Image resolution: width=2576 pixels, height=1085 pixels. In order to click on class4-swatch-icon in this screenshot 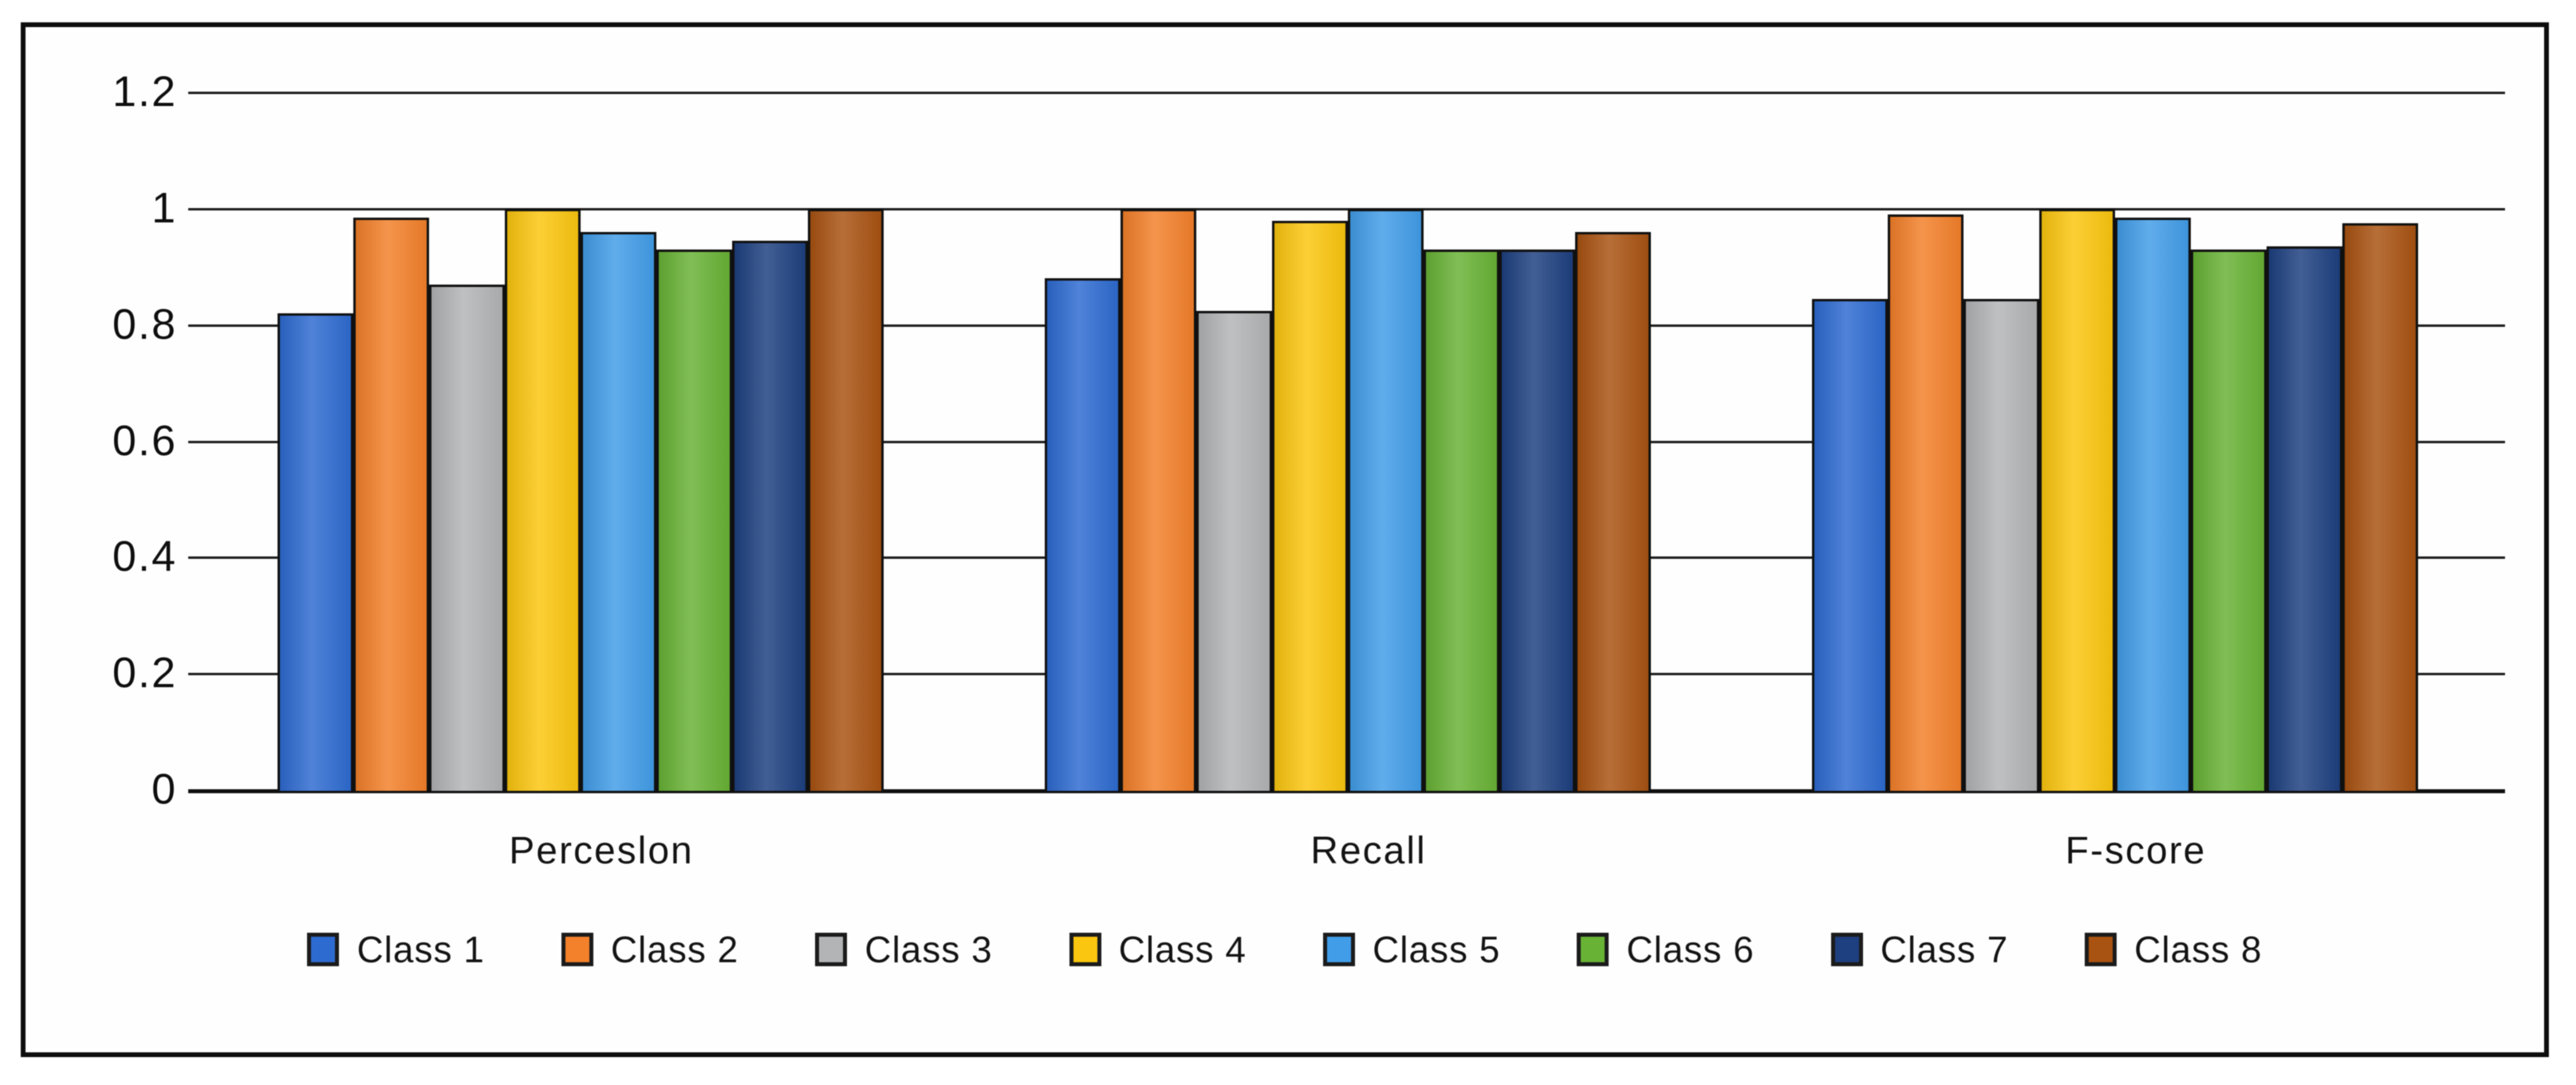, I will do `click(1085, 950)`.